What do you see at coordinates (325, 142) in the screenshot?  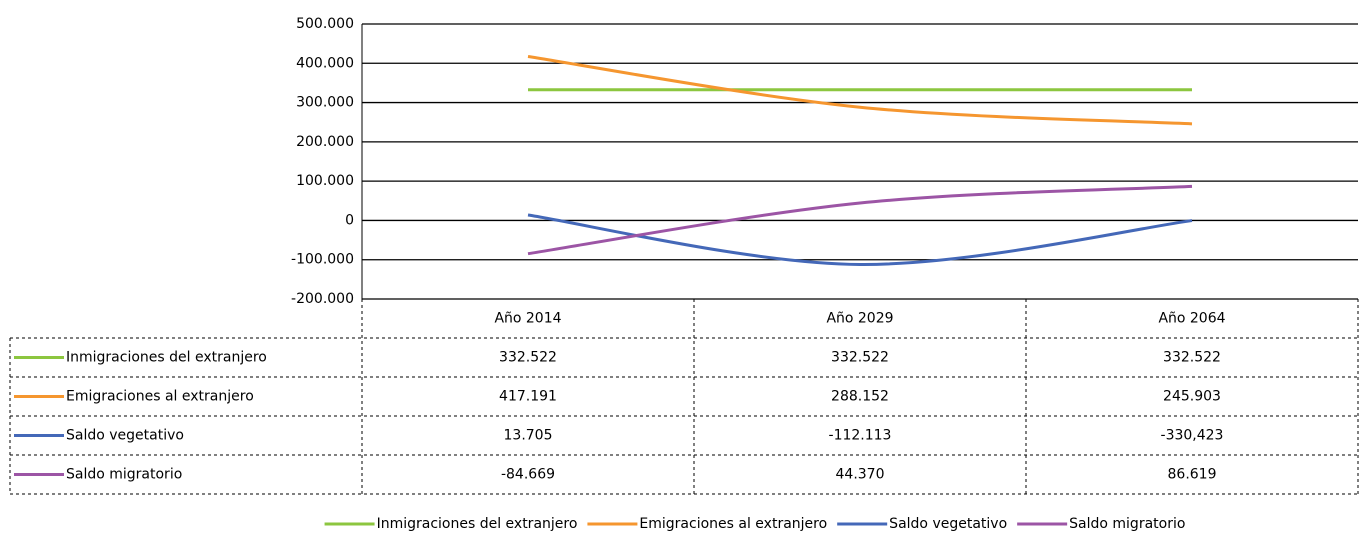 I see `y-tick-label: 200.000` at bounding box center [325, 142].